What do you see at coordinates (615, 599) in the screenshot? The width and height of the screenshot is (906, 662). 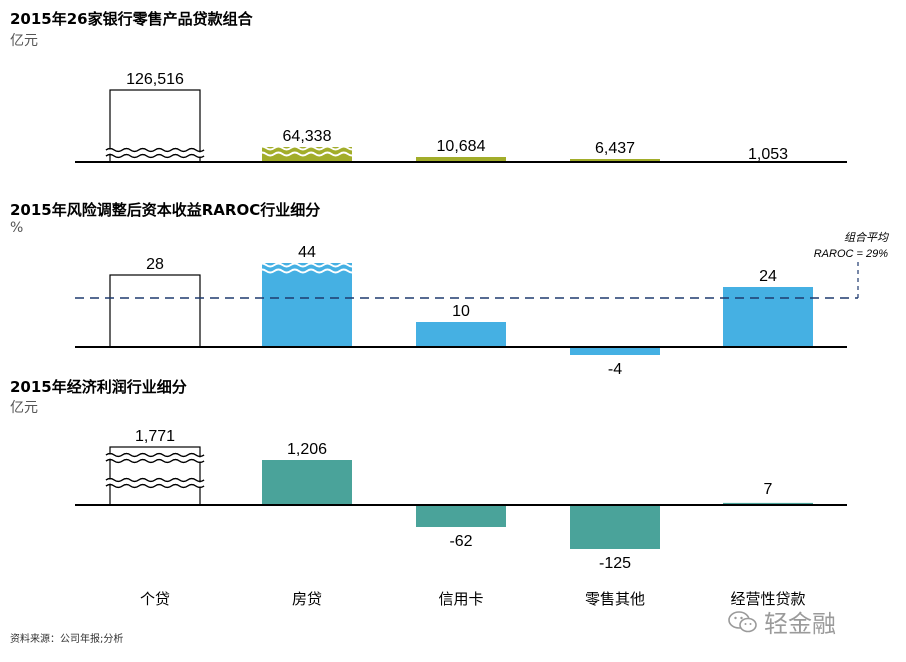 I see `category-label-retail-other: 零售其他` at bounding box center [615, 599].